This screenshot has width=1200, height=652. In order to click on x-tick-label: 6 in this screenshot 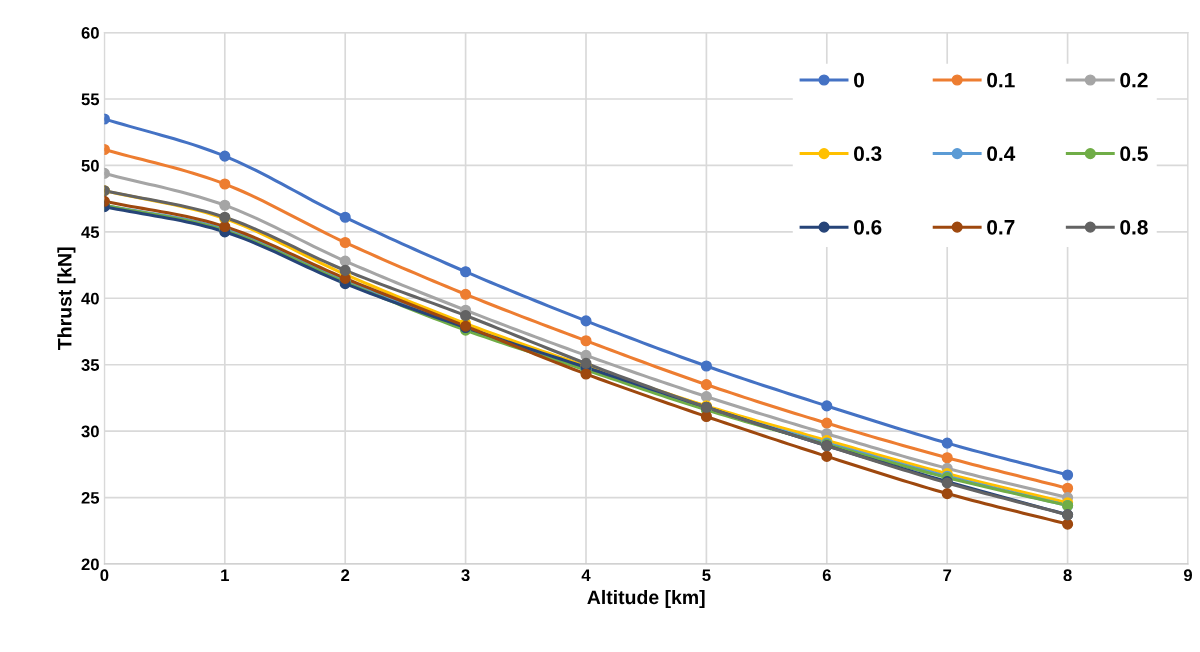, I will do `click(826, 575)`.